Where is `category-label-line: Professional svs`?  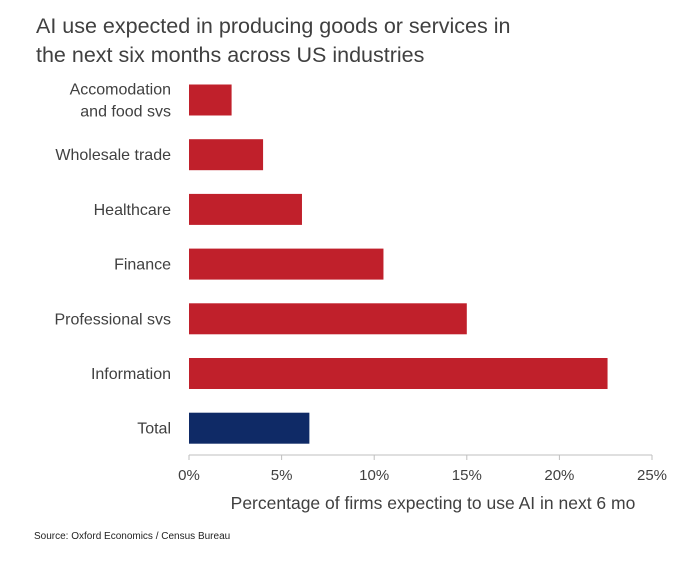 category-label-line: Professional svs is located at coordinates (113, 319).